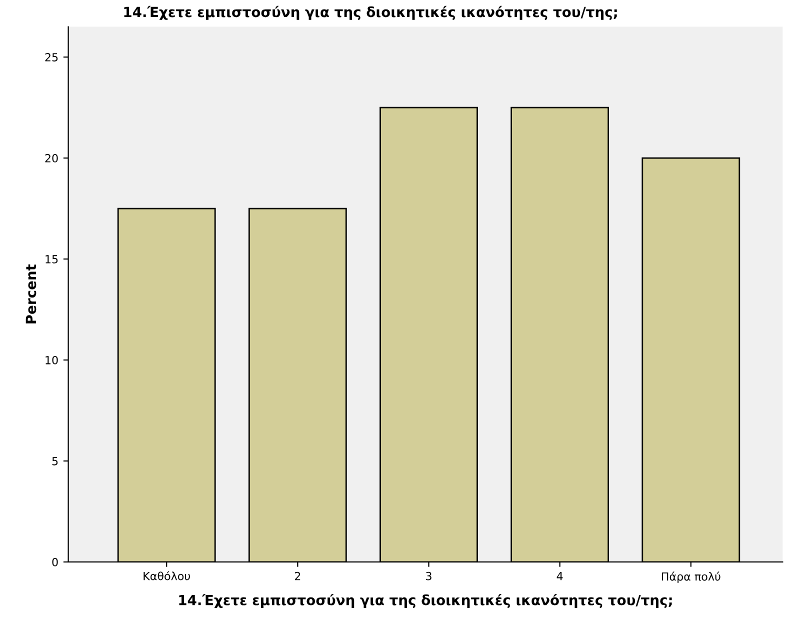 This screenshot has height=623, width=785. Describe the element at coordinates (31, 294) in the screenshot. I see `y-axis-title: Percent` at that location.